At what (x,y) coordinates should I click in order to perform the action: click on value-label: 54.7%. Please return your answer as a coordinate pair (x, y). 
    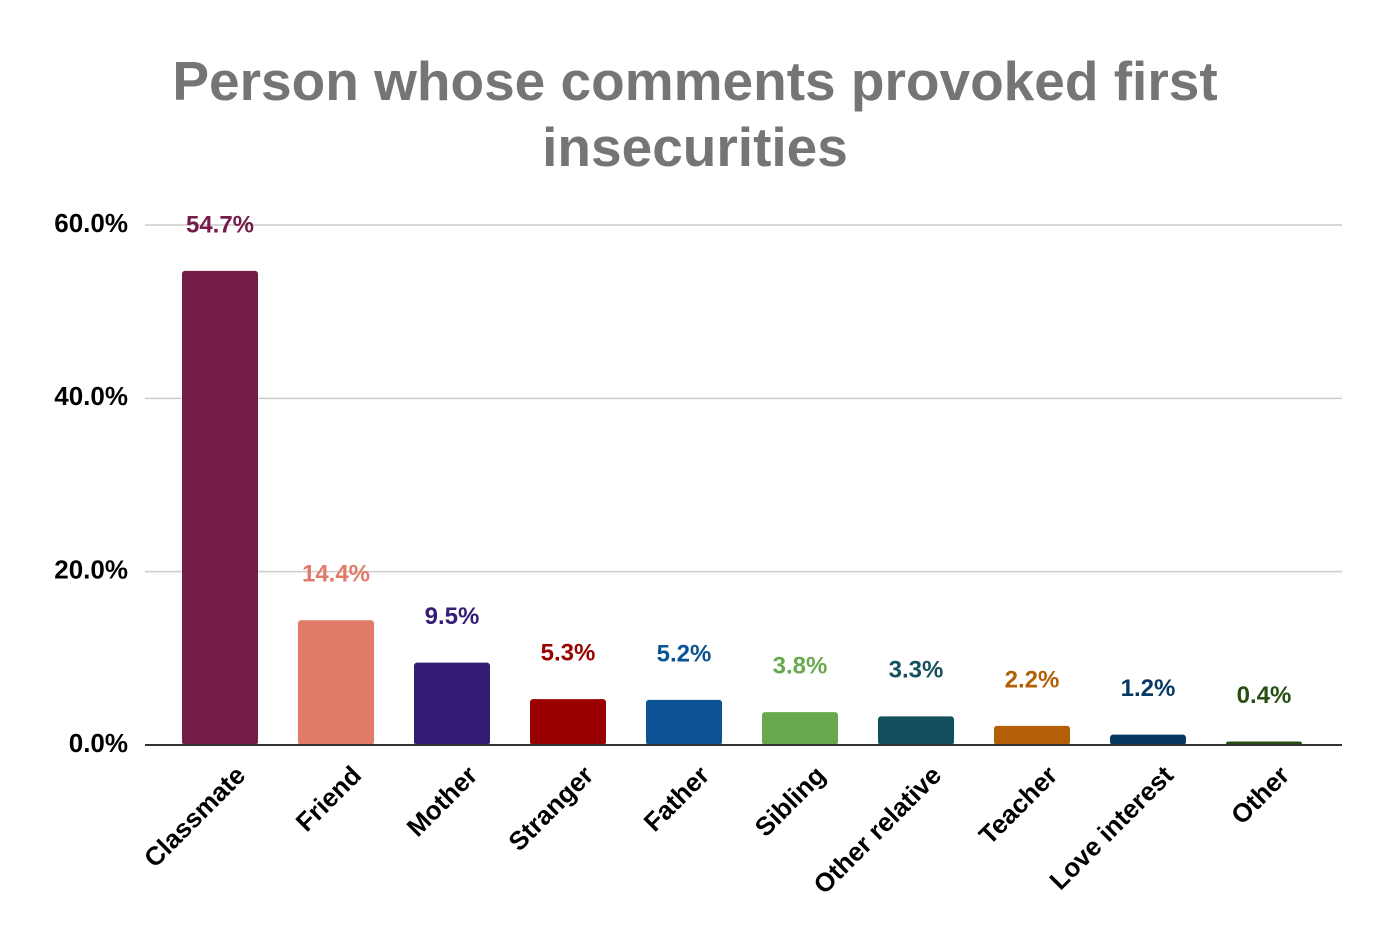
    Looking at the image, I should click on (220, 224).